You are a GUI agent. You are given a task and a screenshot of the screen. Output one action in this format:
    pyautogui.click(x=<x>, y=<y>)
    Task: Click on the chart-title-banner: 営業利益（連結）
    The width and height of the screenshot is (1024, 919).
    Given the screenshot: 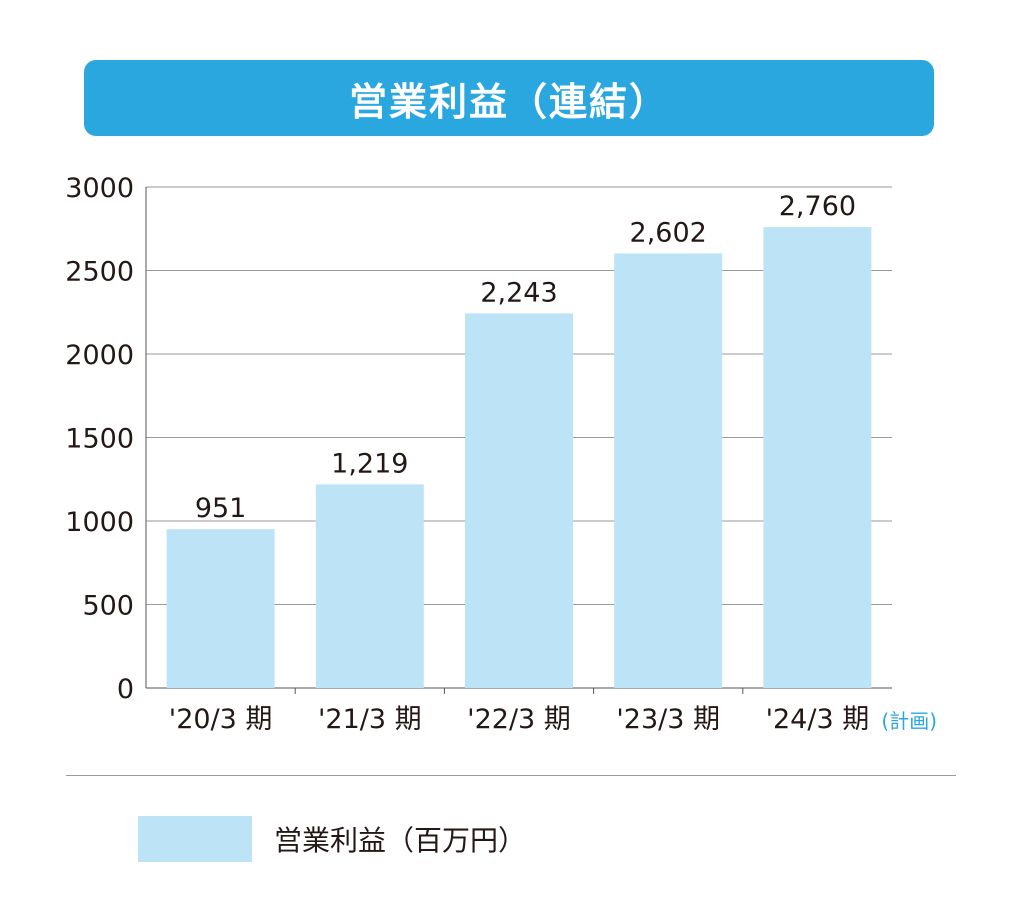 What is the action you would take?
    pyautogui.click(x=509, y=98)
    